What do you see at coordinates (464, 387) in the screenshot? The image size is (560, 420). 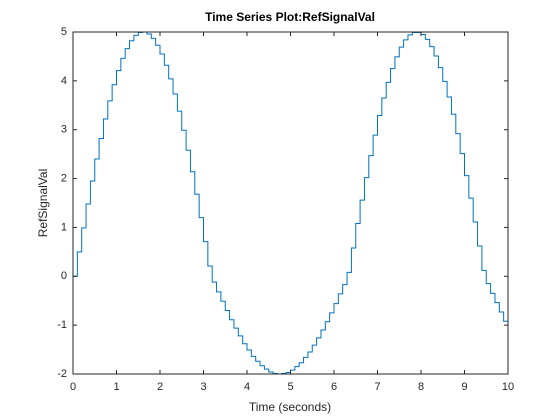 I see `x-tick-label: 9` at bounding box center [464, 387].